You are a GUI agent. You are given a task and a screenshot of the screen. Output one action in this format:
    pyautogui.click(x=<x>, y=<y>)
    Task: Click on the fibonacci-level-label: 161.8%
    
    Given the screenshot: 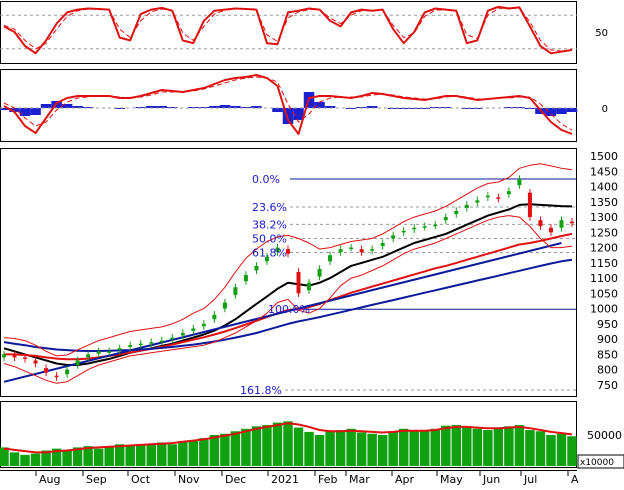 What is the action you would take?
    pyautogui.click(x=261, y=390)
    